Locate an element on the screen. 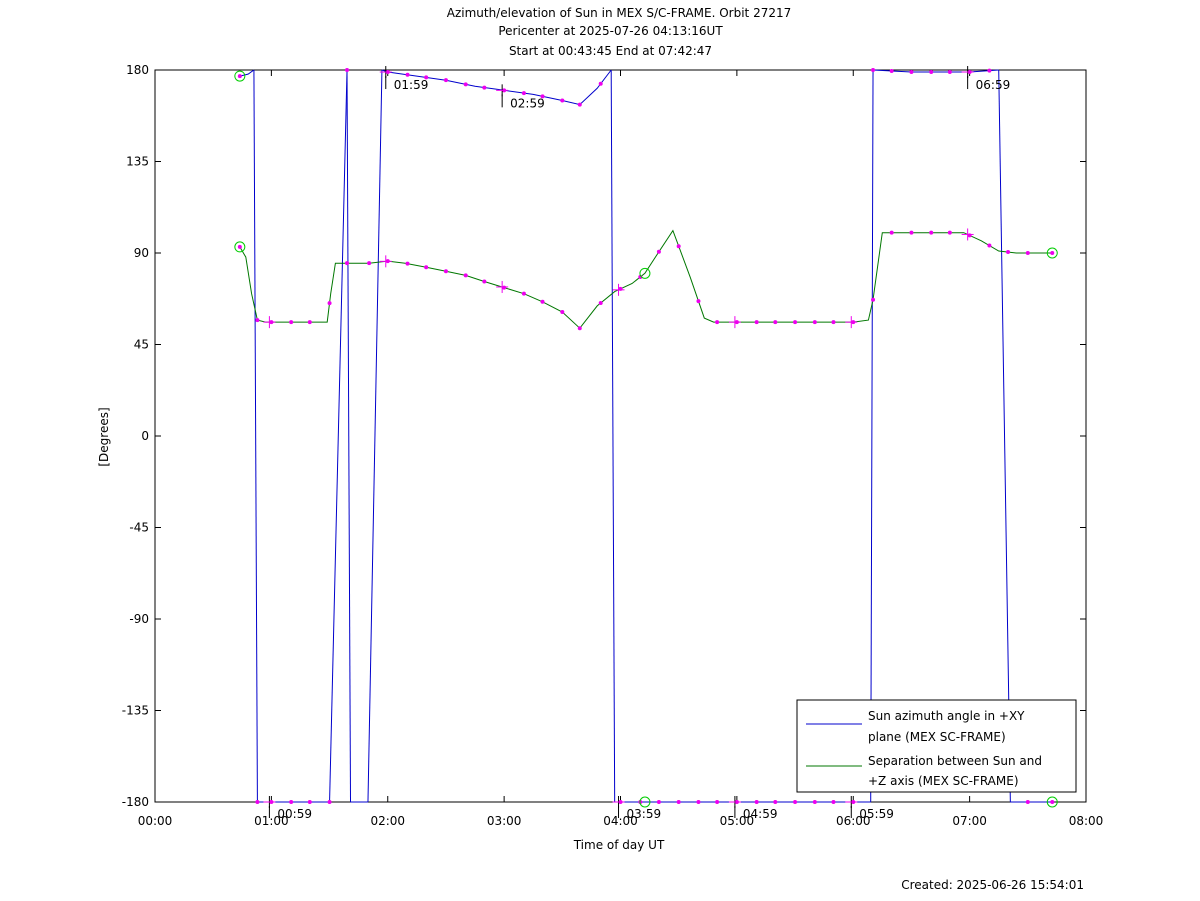 The width and height of the screenshot is (1200, 901). x-tick-label: 08:00 is located at coordinates (1086, 821).